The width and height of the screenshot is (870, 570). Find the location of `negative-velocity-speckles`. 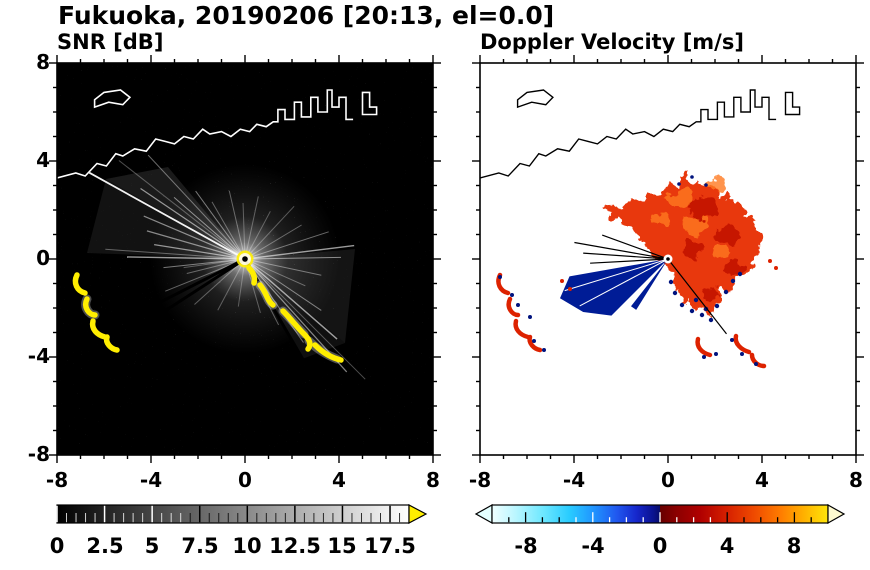

negative-velocity-speckles is located at coordinates (705, 249).